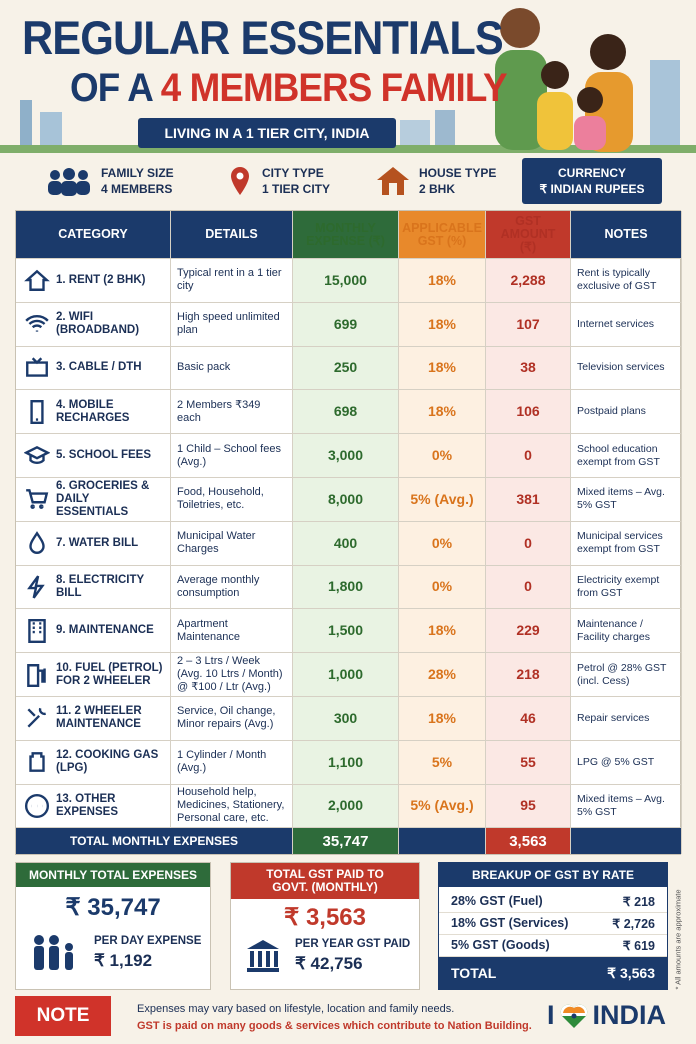 Image resolution: width=696 pixels, height=1044 pixels. I want to click on column-header: DETAILS, so click(232, 235).